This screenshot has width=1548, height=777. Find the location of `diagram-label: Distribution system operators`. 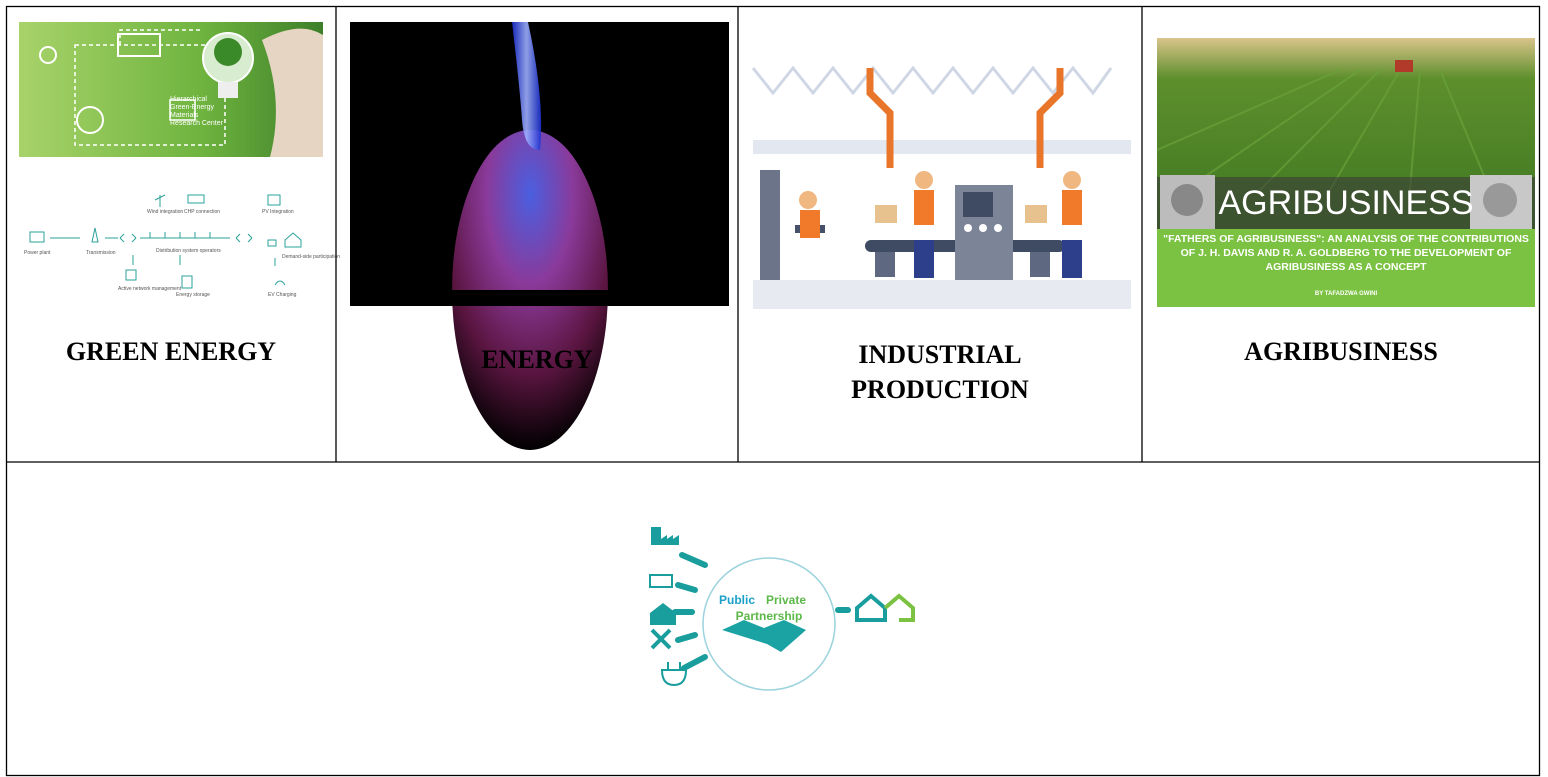

diagram-label: Distribution system operators is located at coordinates (188, 251).